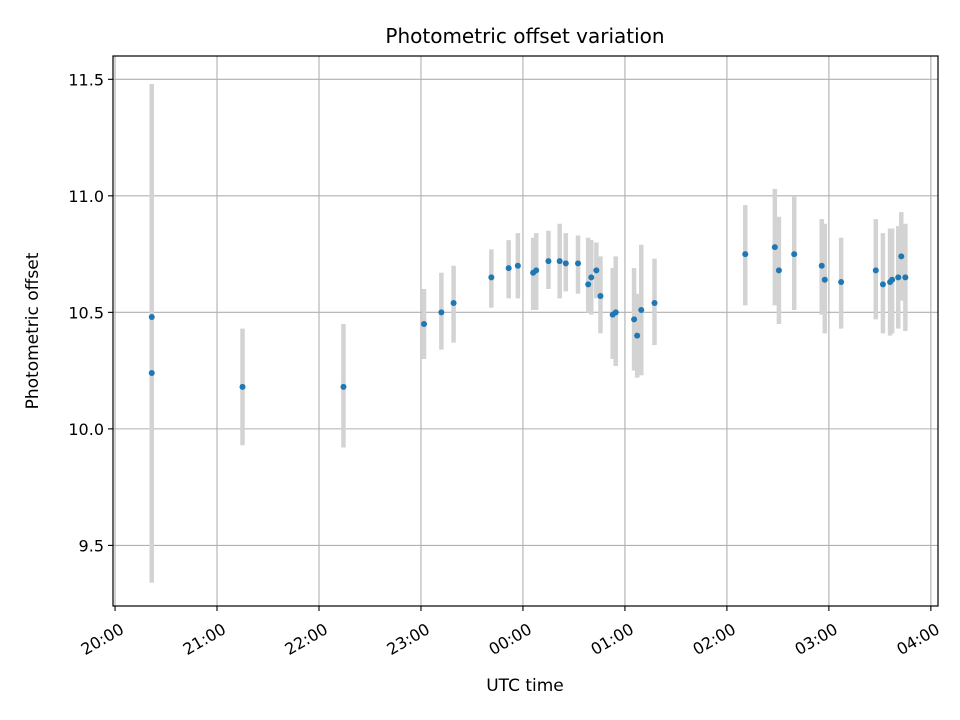 The height and width of the screenshot is (720, 960). What do you see at coordinates (524, 36) in the screenshot?
I see `chart-title: Photometric offset variation` at bounding box center [524, 36].